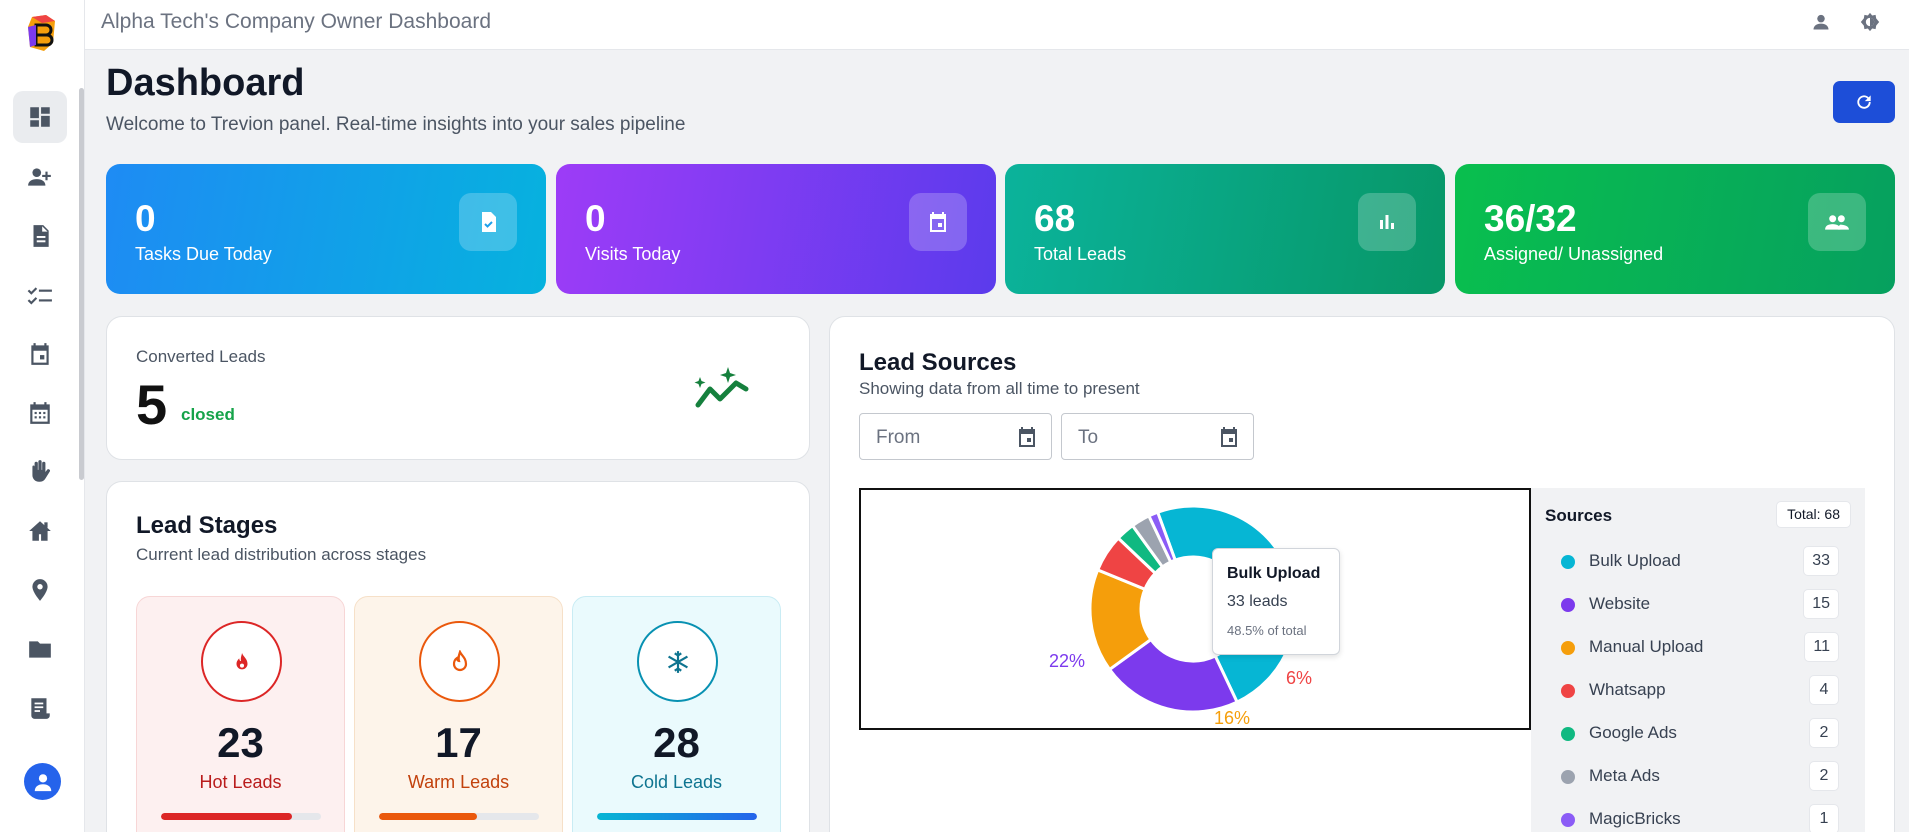 This screenshot has width=1909, height=832. I want to click on sidebar-item-tasks, so click(40, 295).